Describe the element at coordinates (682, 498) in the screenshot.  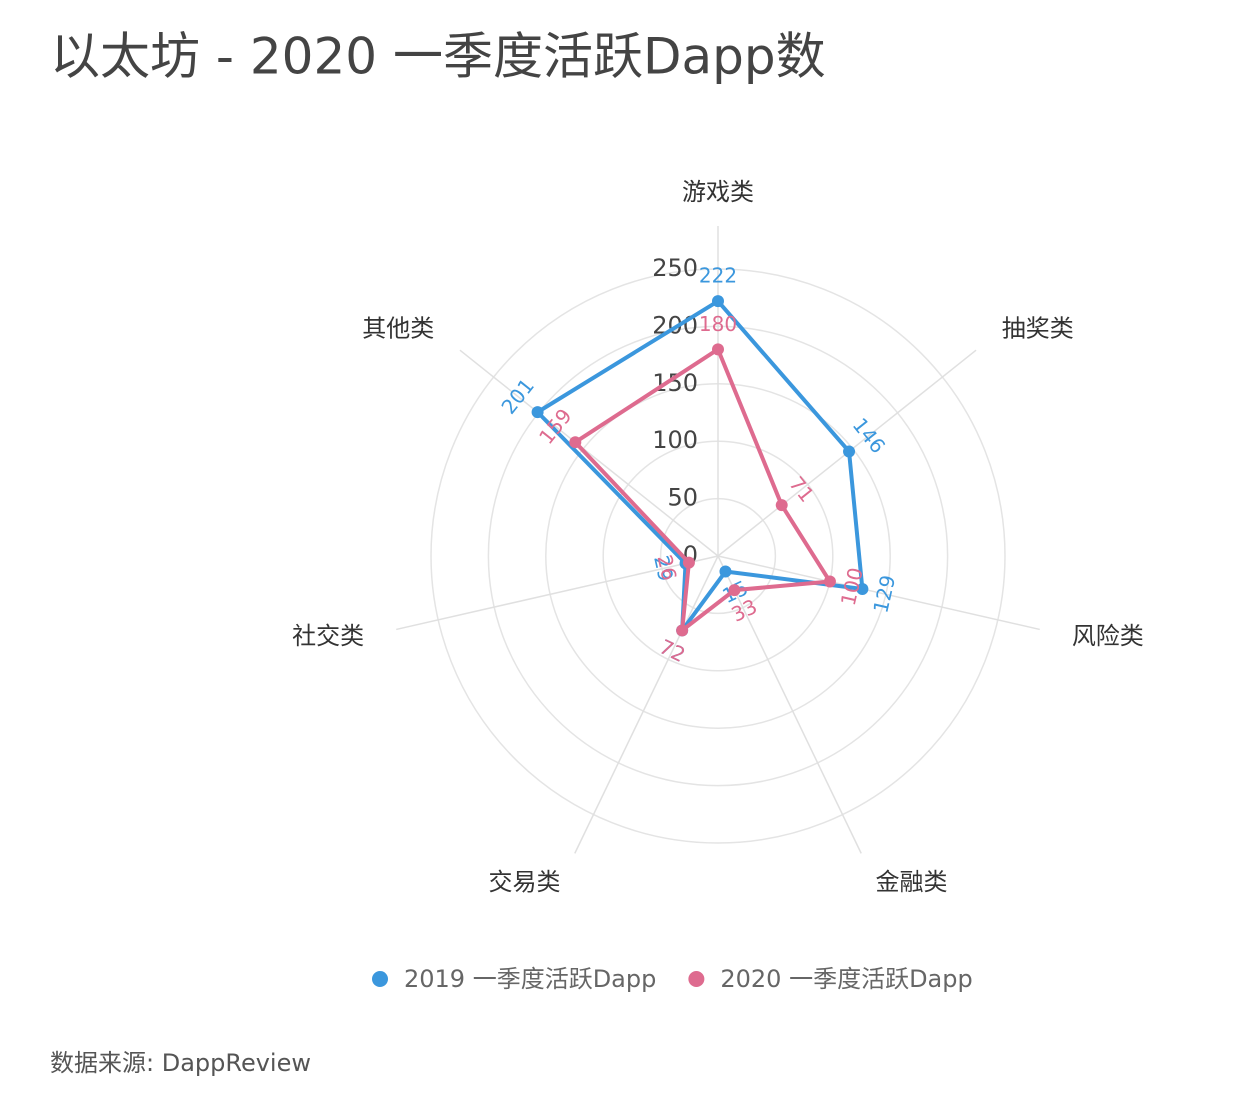
I see `y-tick-label: 50` at that location.